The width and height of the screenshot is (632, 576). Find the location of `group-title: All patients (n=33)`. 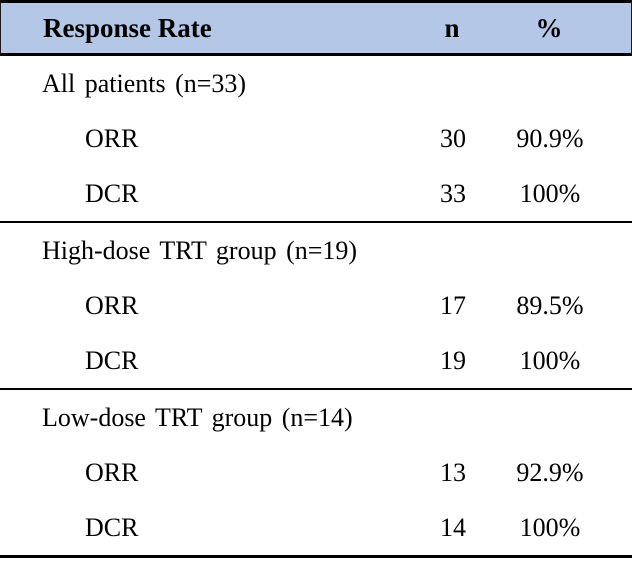

group-title: All patients (n=33) is located at coordinates (144, 83).